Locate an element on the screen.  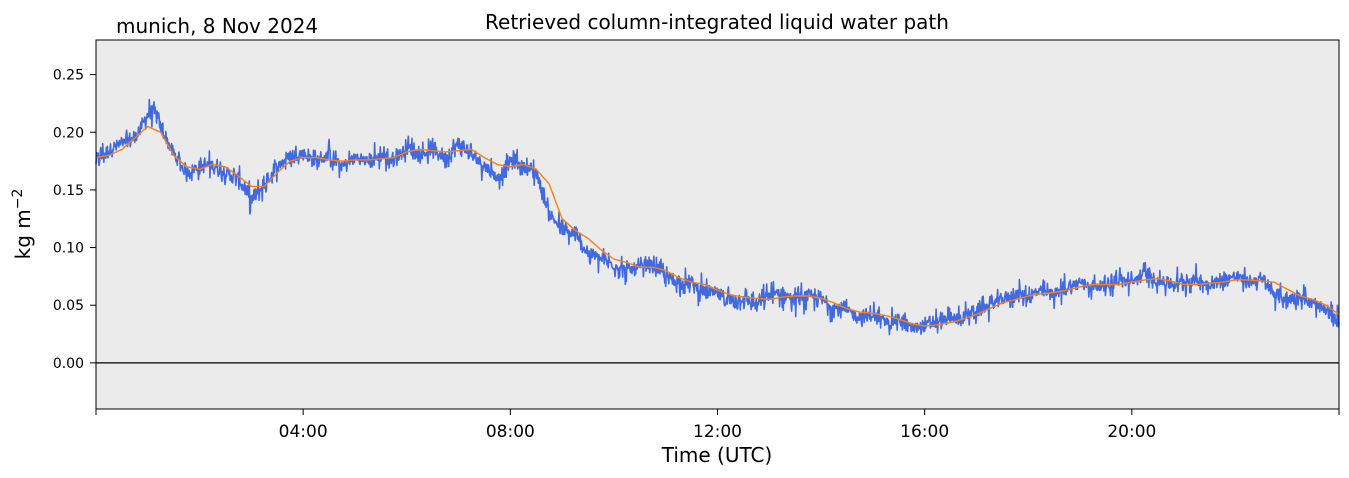
x-tick-label: 08:00 is located at coordinates (510, 432).